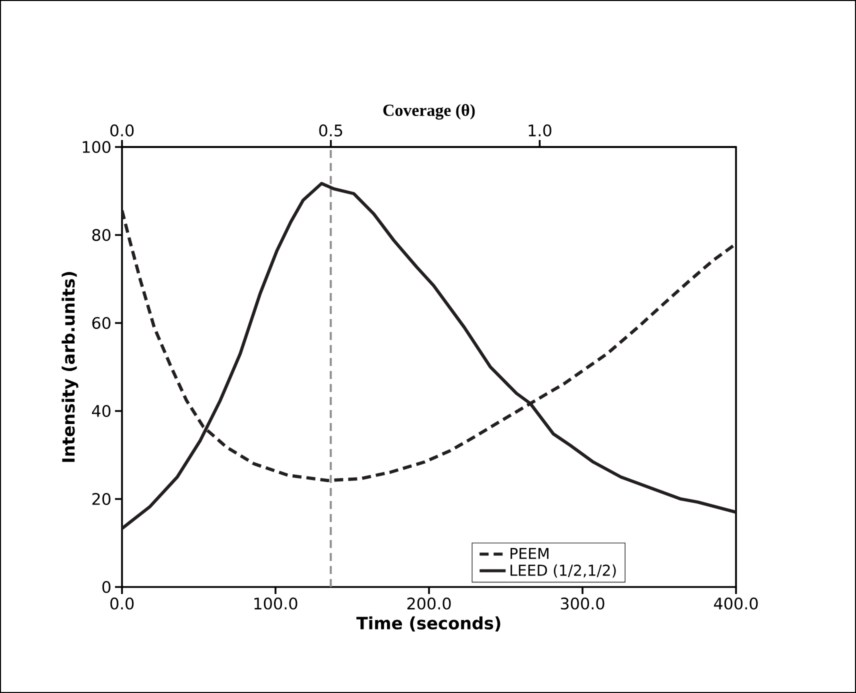 This screenshot has height=693, width=856. What do you see at coordinates (736, 604) in the screenshot?
I see `x-tick-label: 400.0` at bounding box center [736, 604].